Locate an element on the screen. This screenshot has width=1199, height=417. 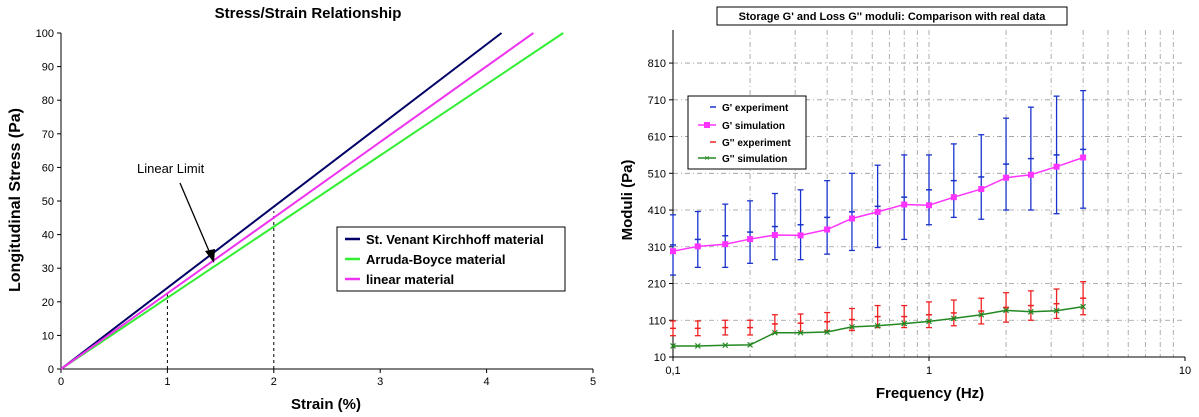
y-tick-label: 70 is located at coordinates (48, 135).